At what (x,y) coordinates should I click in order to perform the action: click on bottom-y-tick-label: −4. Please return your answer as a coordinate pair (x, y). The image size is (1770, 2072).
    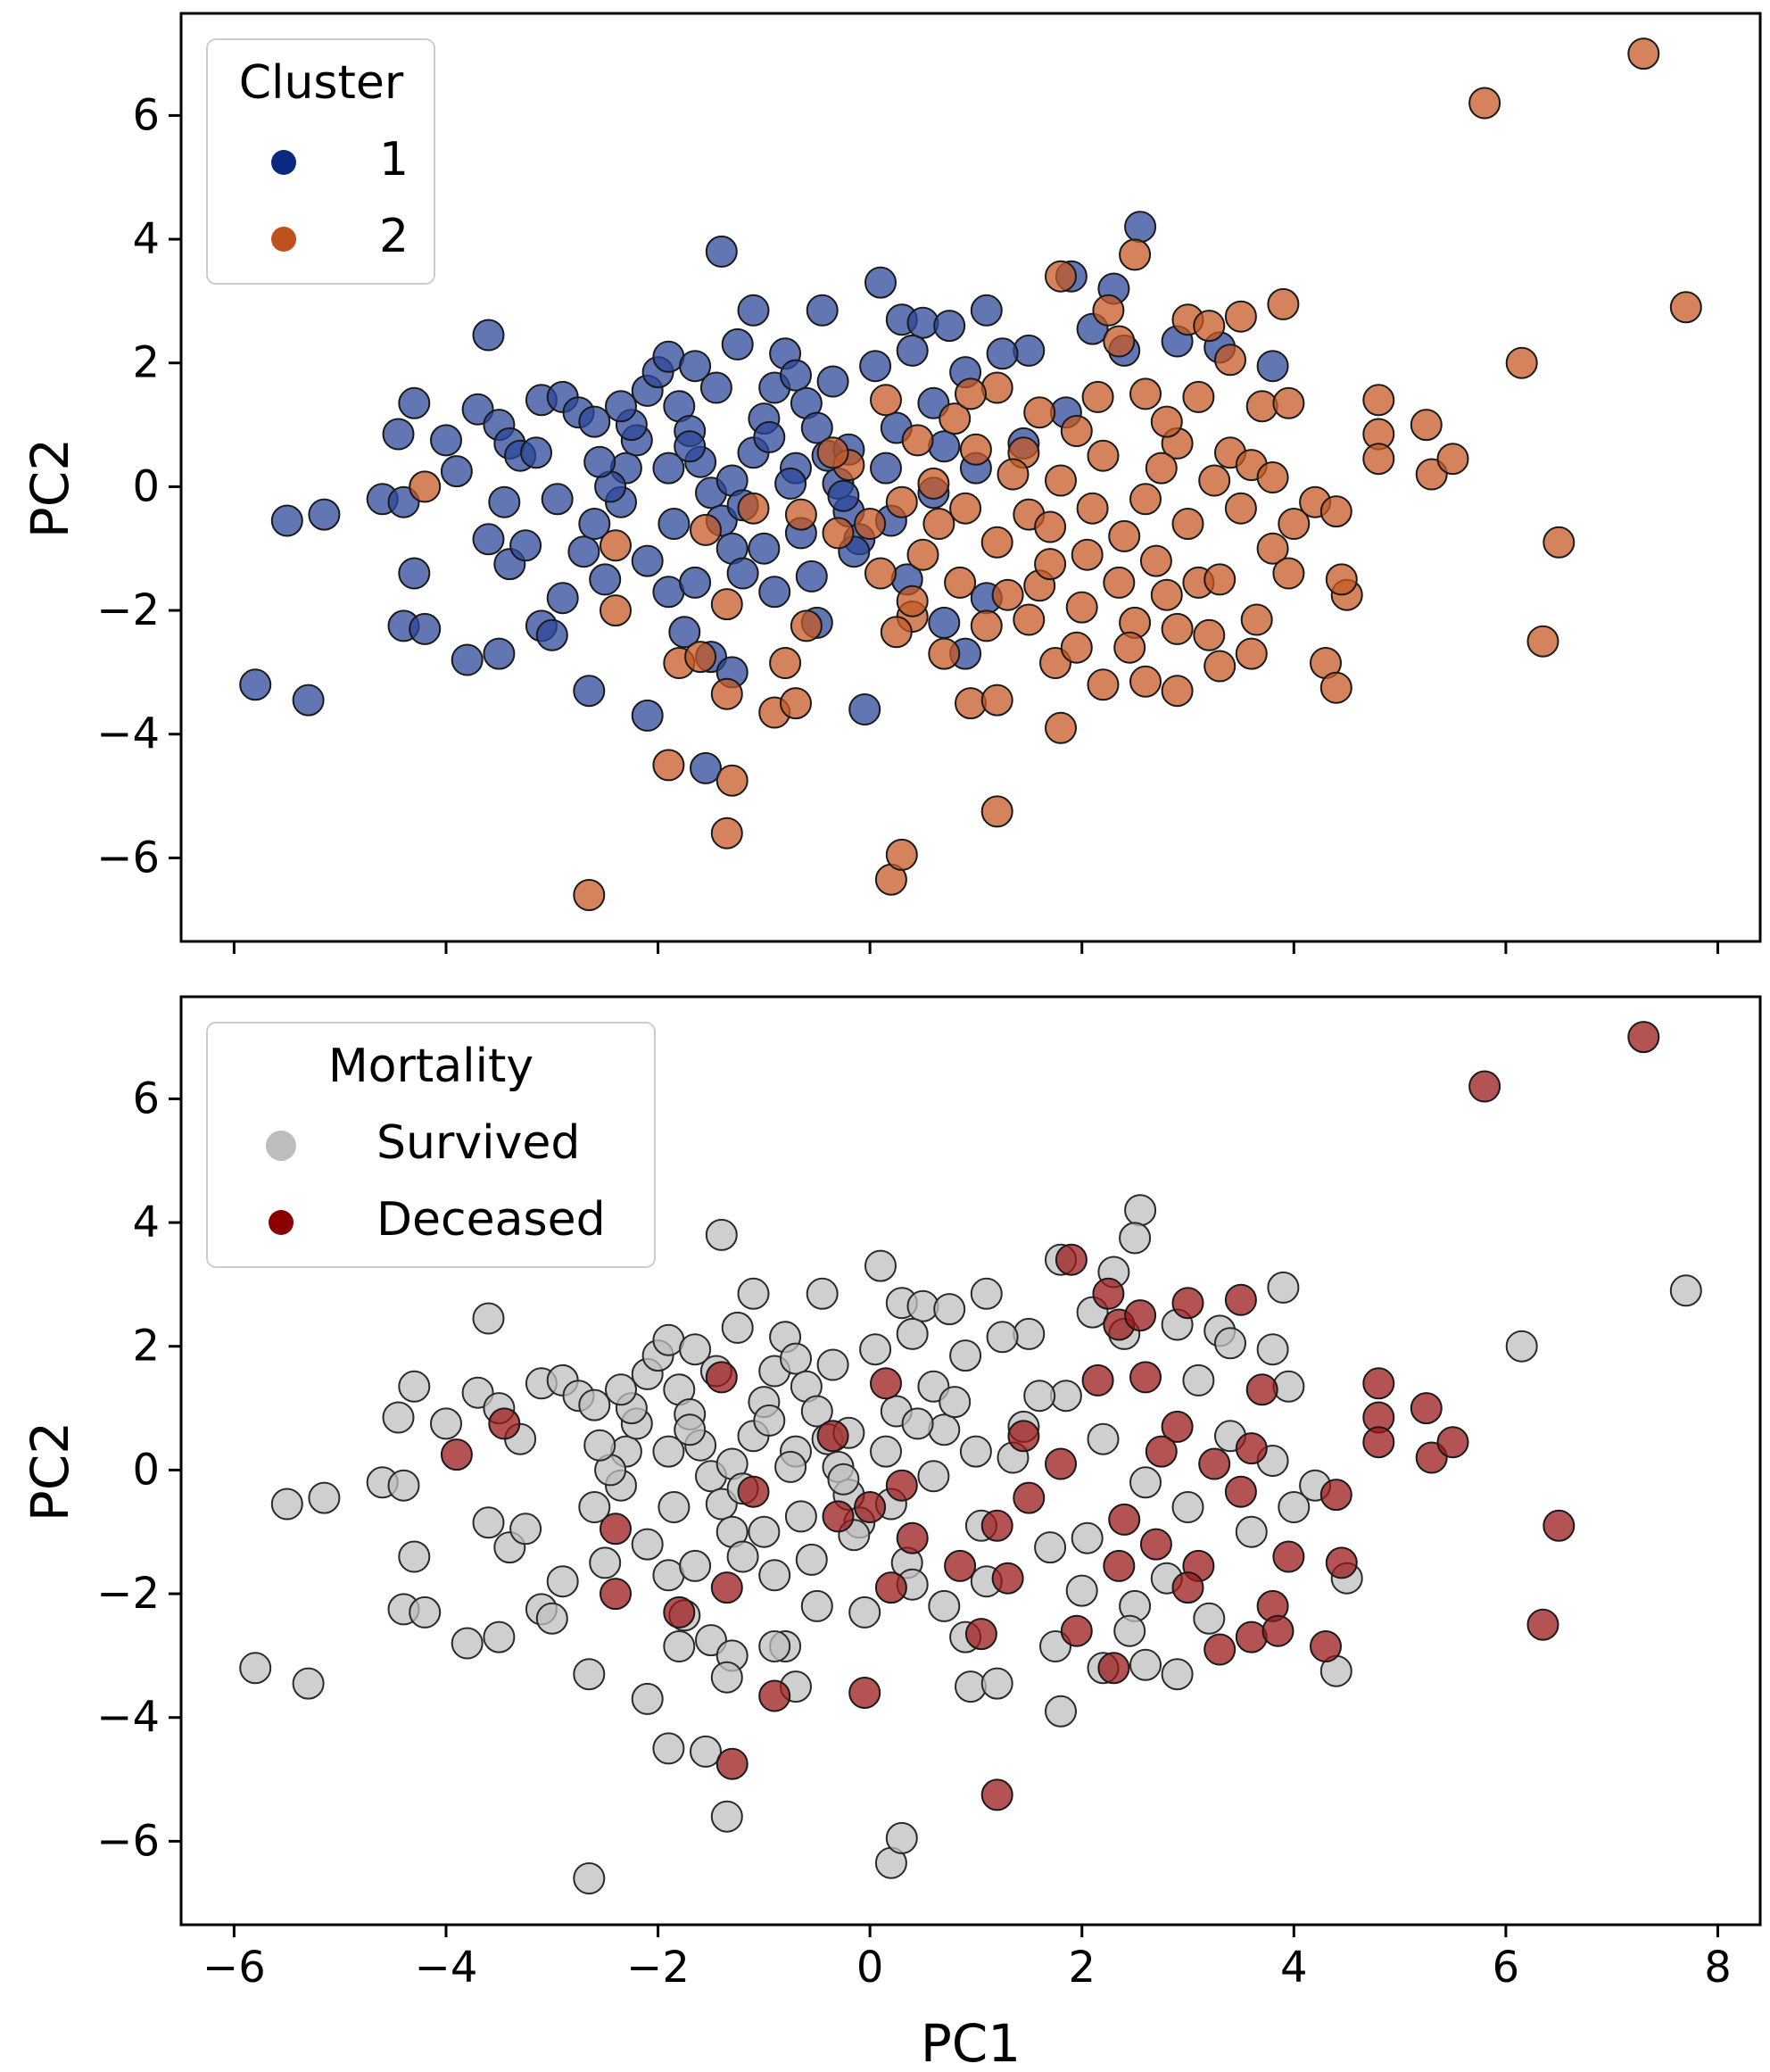
    Looking at the image, I should click on (128, 1718).